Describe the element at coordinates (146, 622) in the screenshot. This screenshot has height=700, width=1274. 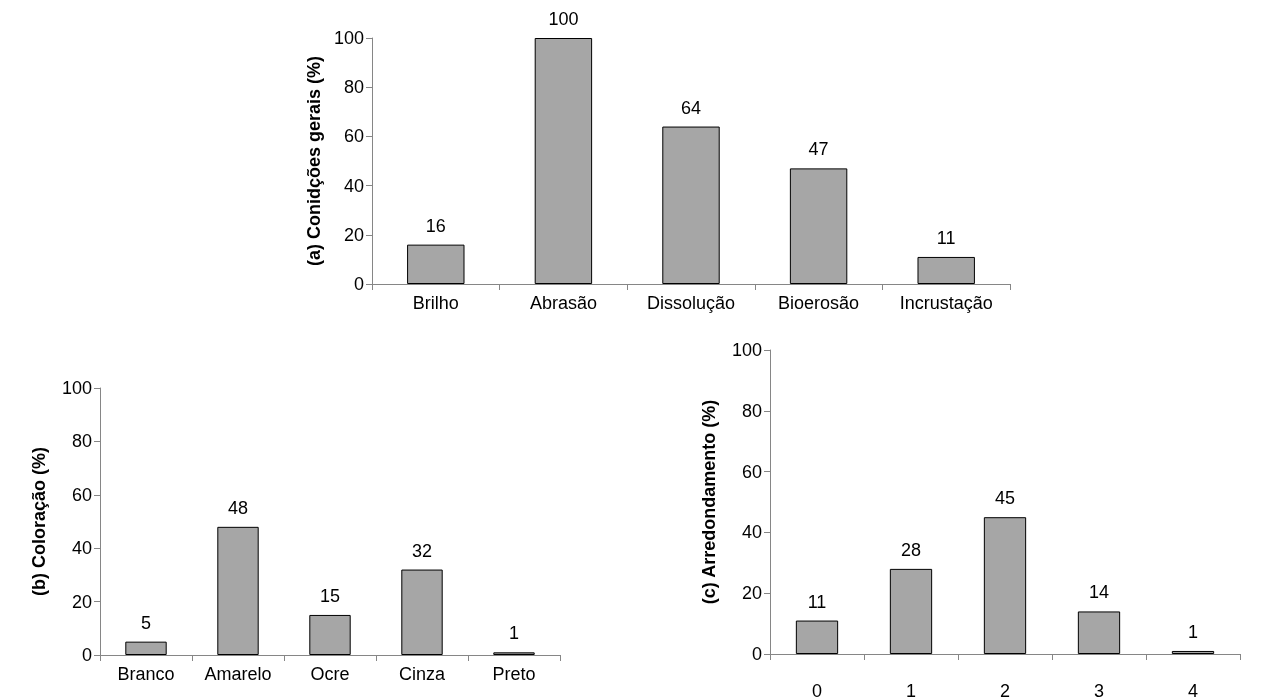
I see `data-label: 5` at that location.